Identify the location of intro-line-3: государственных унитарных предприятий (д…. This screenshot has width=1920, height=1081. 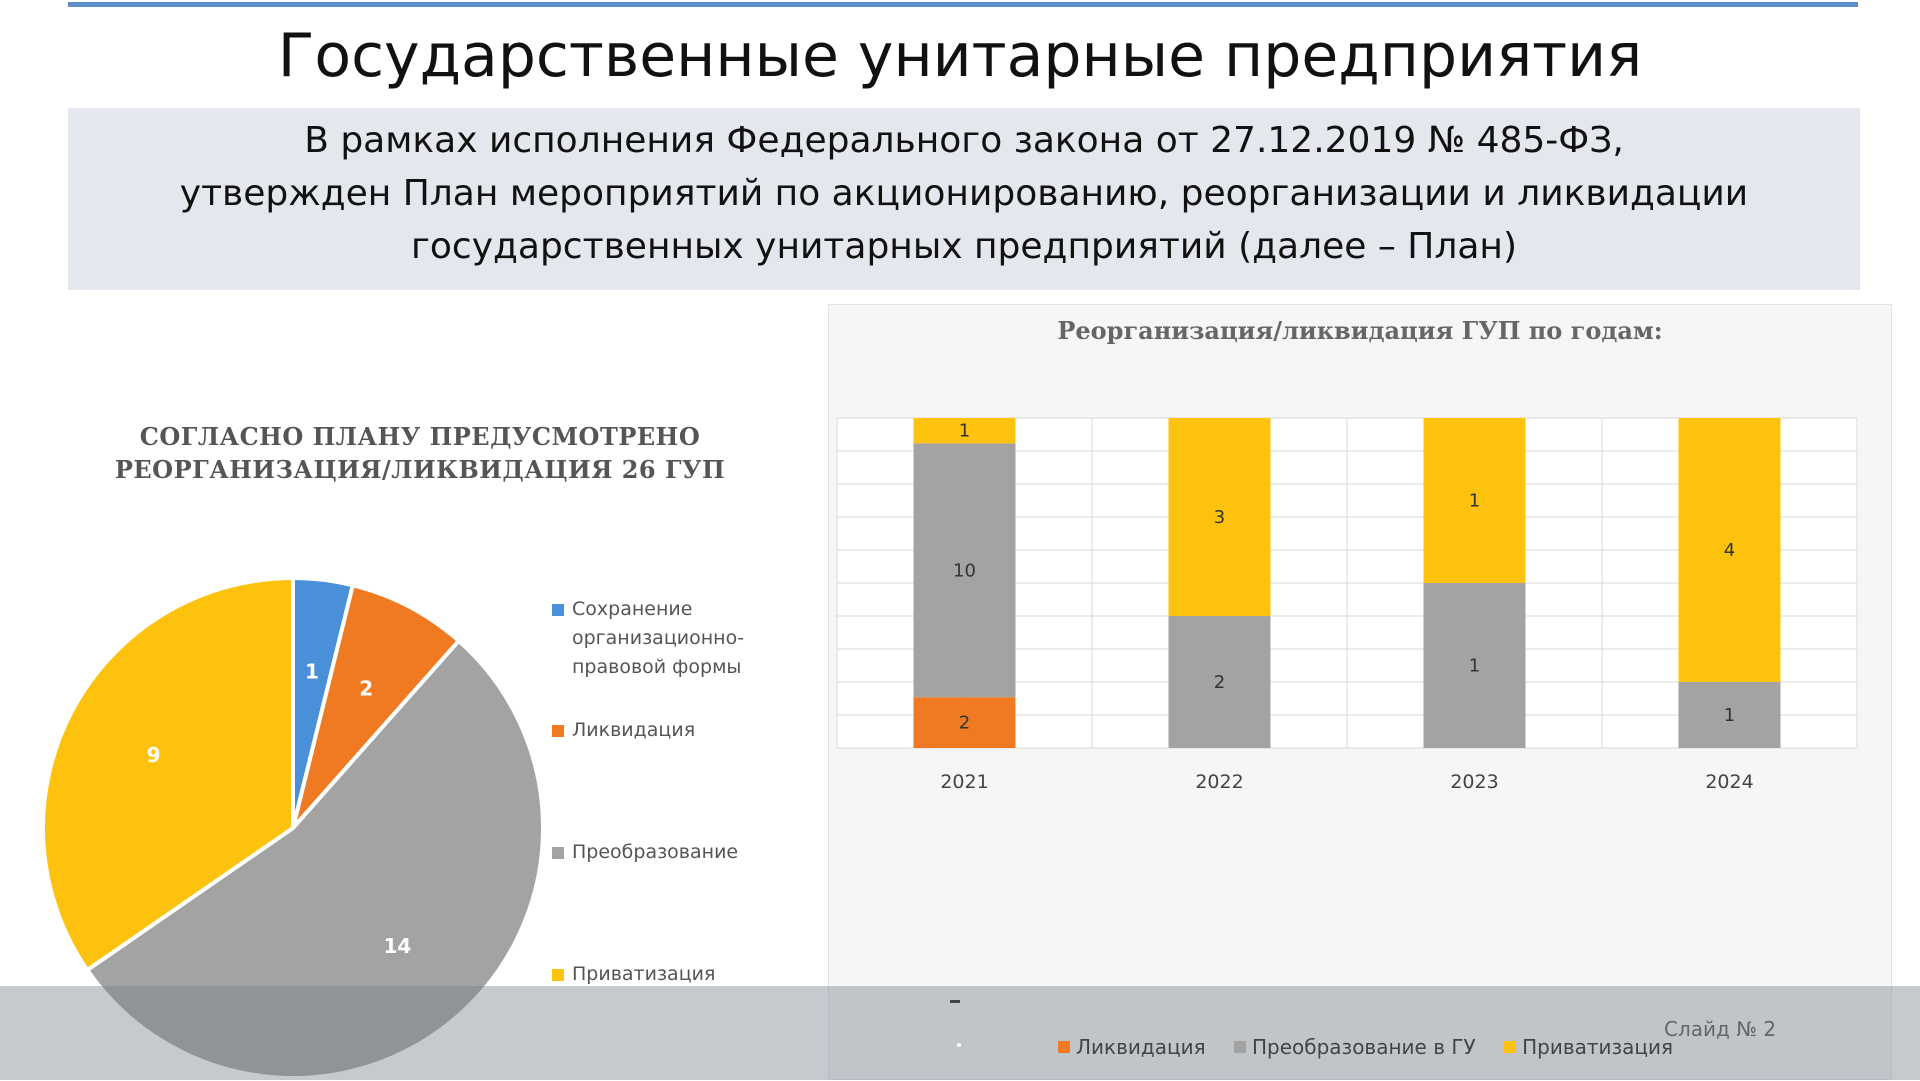
(964, 246).